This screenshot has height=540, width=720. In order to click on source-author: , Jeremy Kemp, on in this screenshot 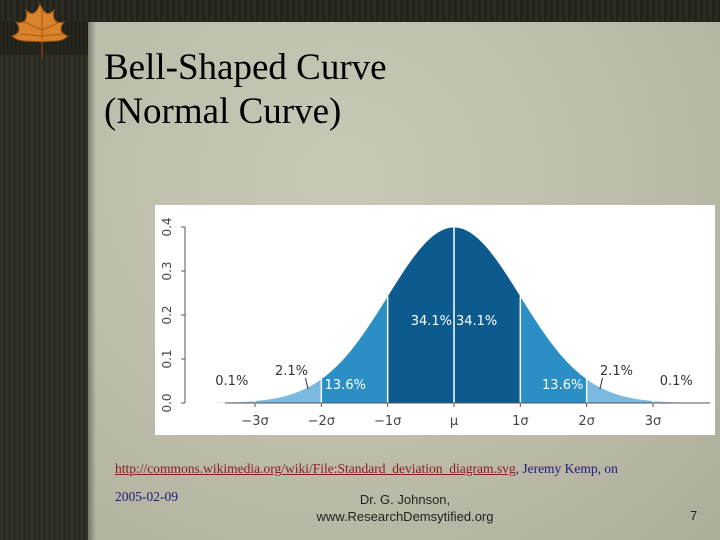, I will do `click(566, 468)`.